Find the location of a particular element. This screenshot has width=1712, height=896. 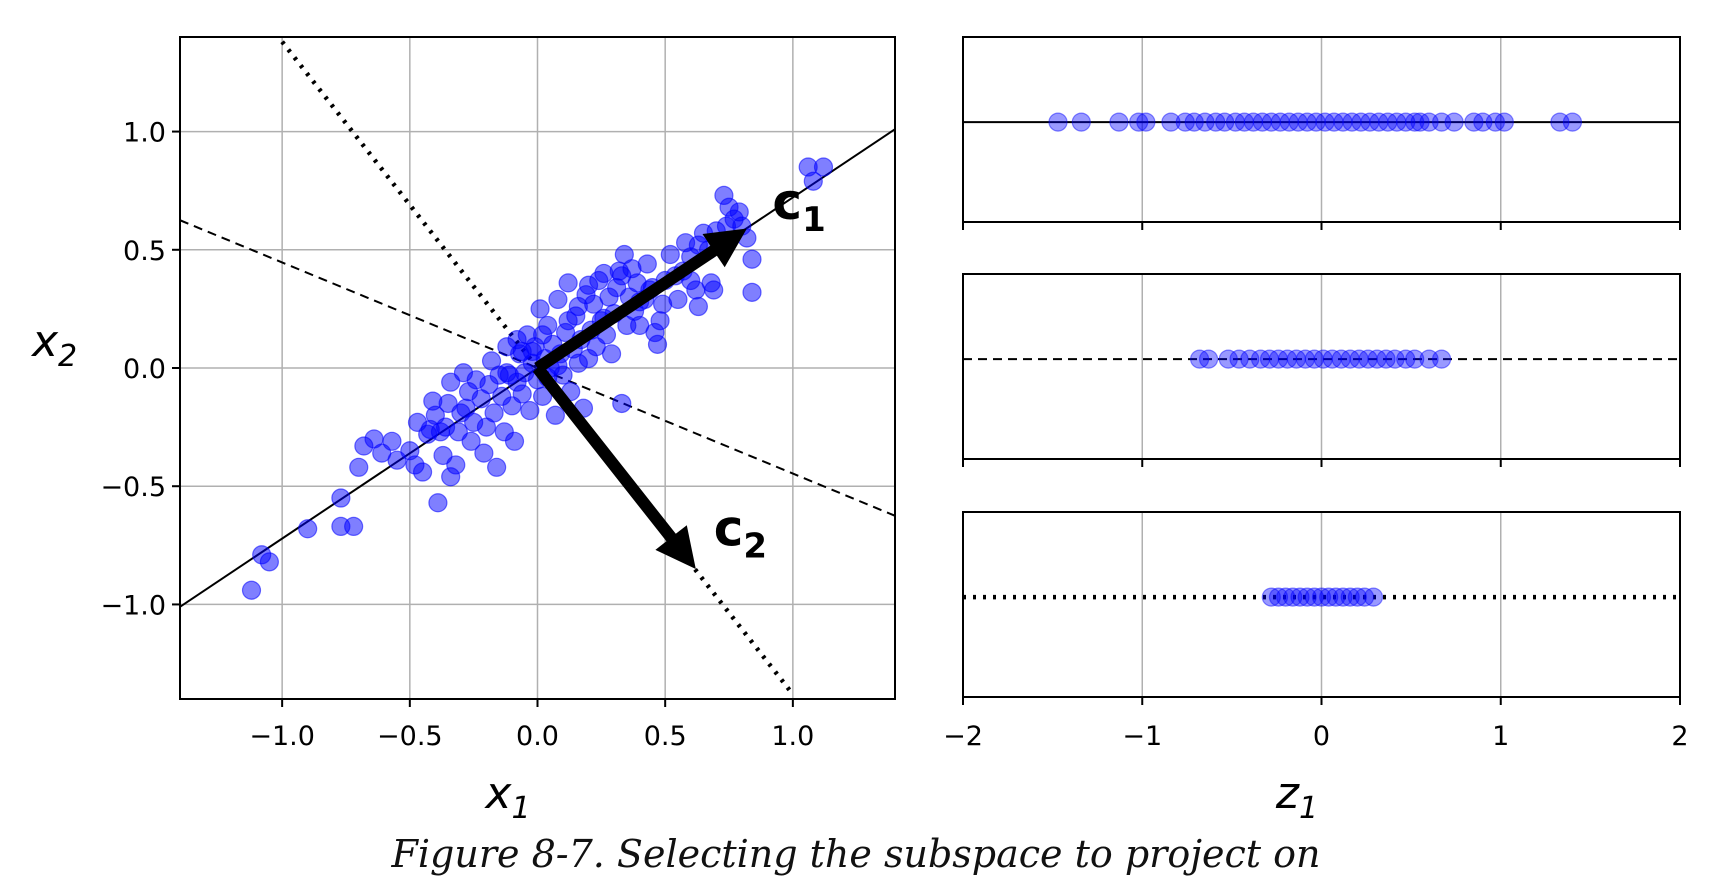

left-x-tick-label: 0.5 is located at coordinates (665, 736).